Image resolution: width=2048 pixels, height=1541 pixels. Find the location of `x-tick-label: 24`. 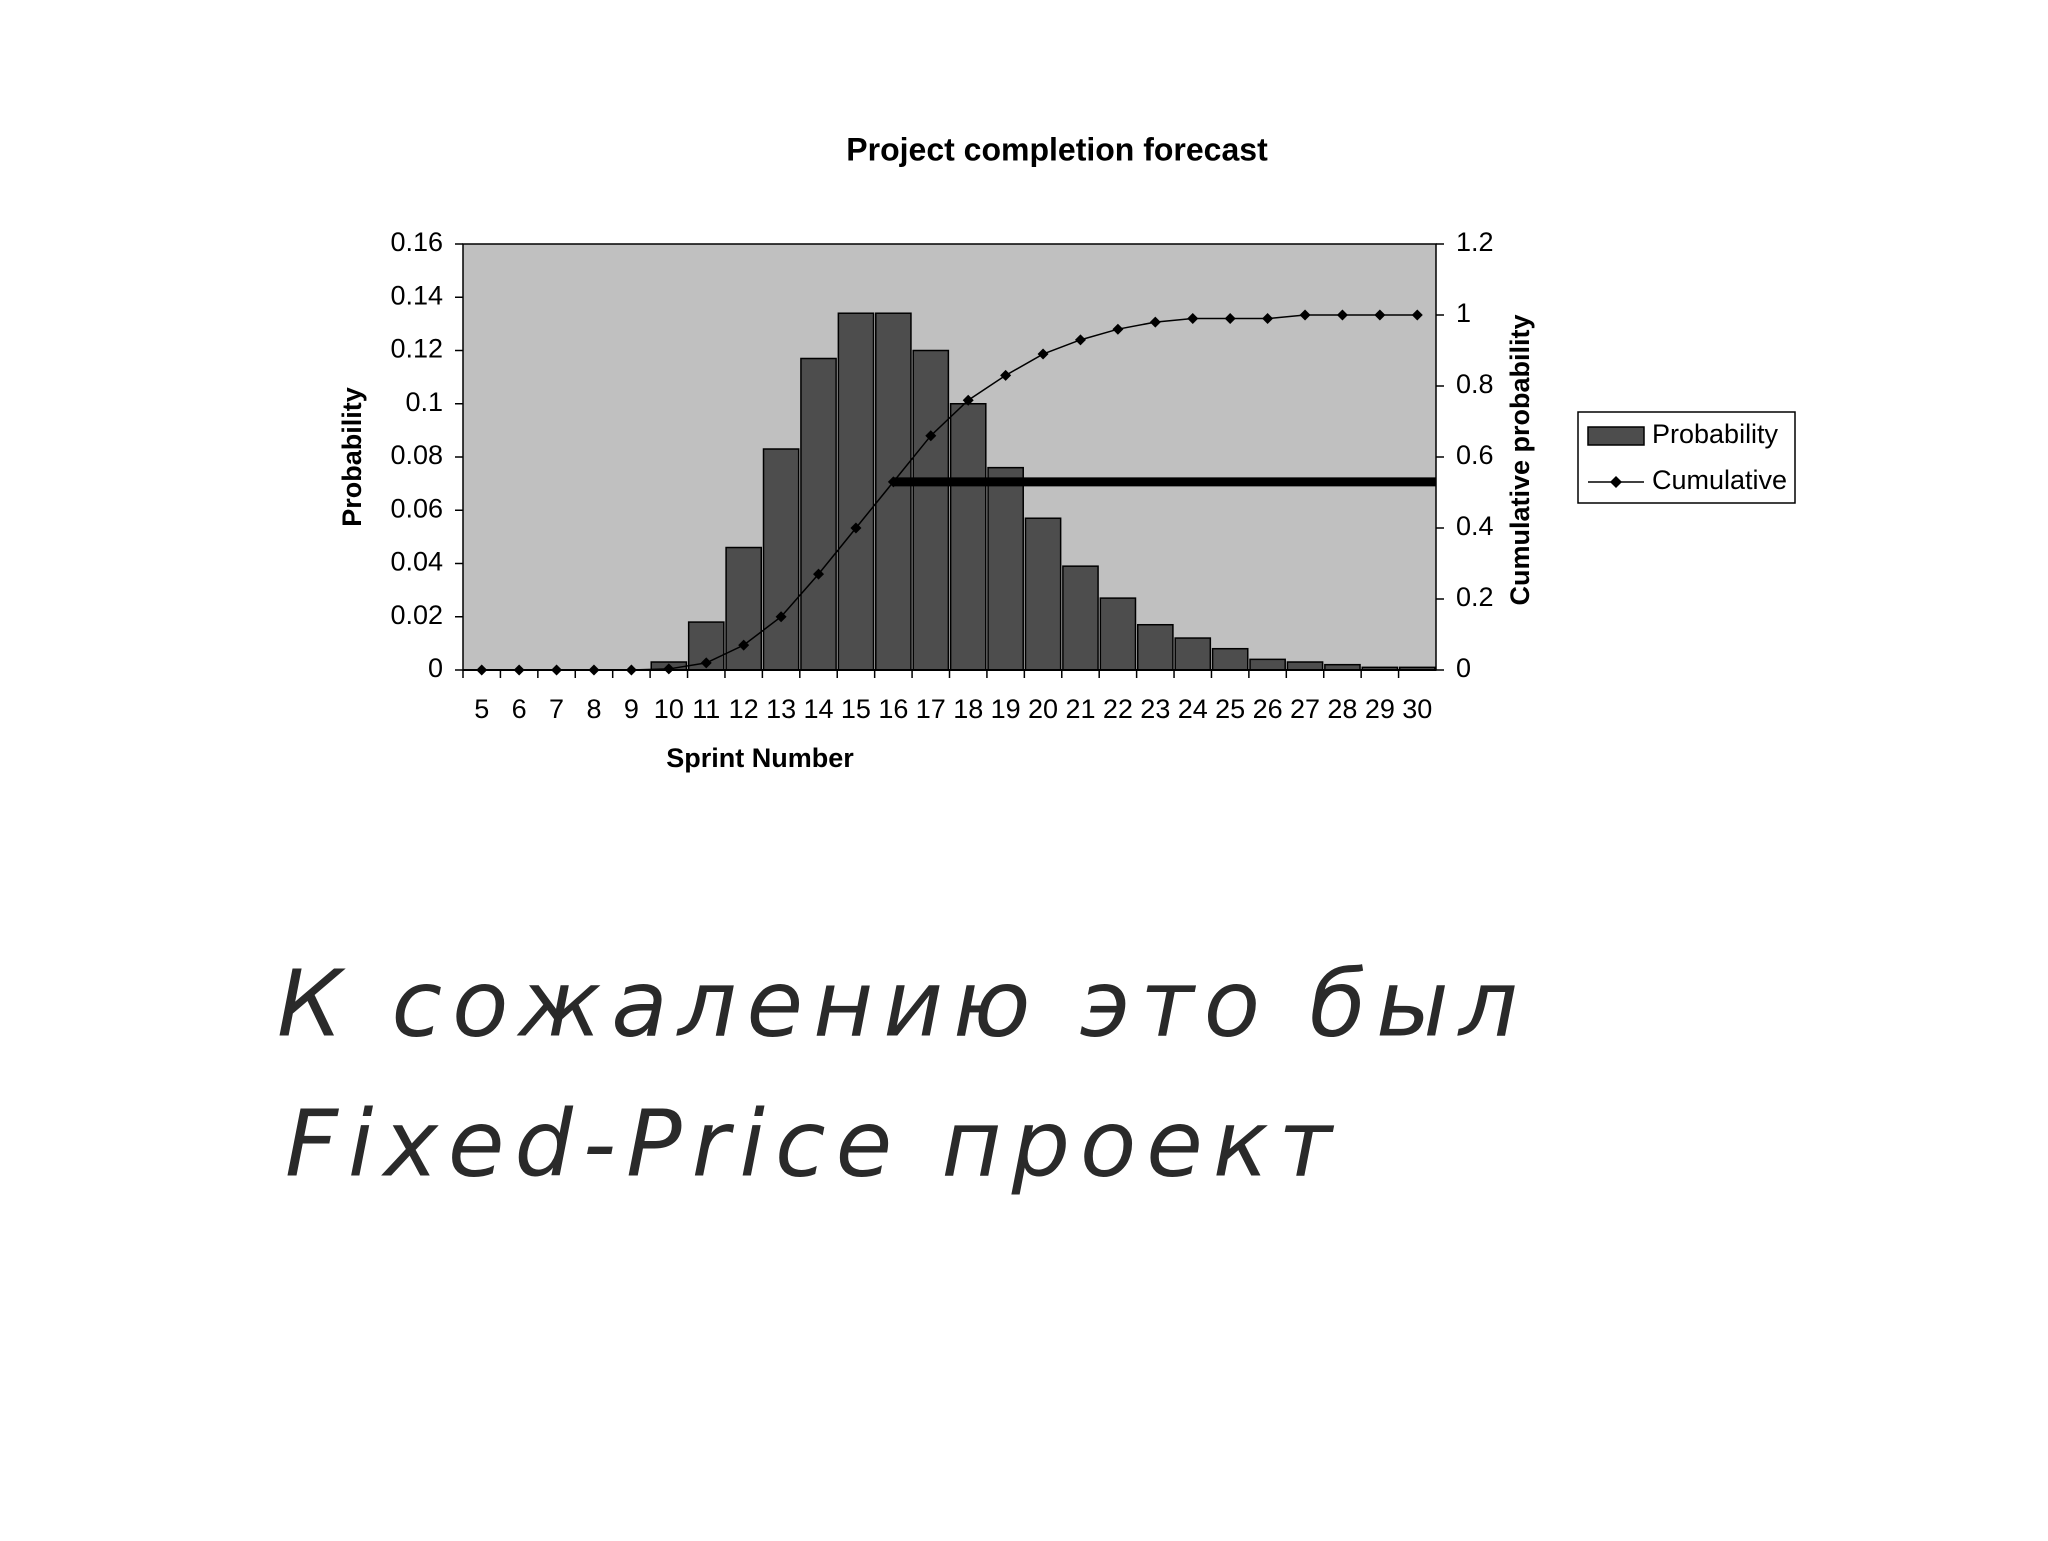

x-tick-label: 24 is located at coordinates (1193, 709).